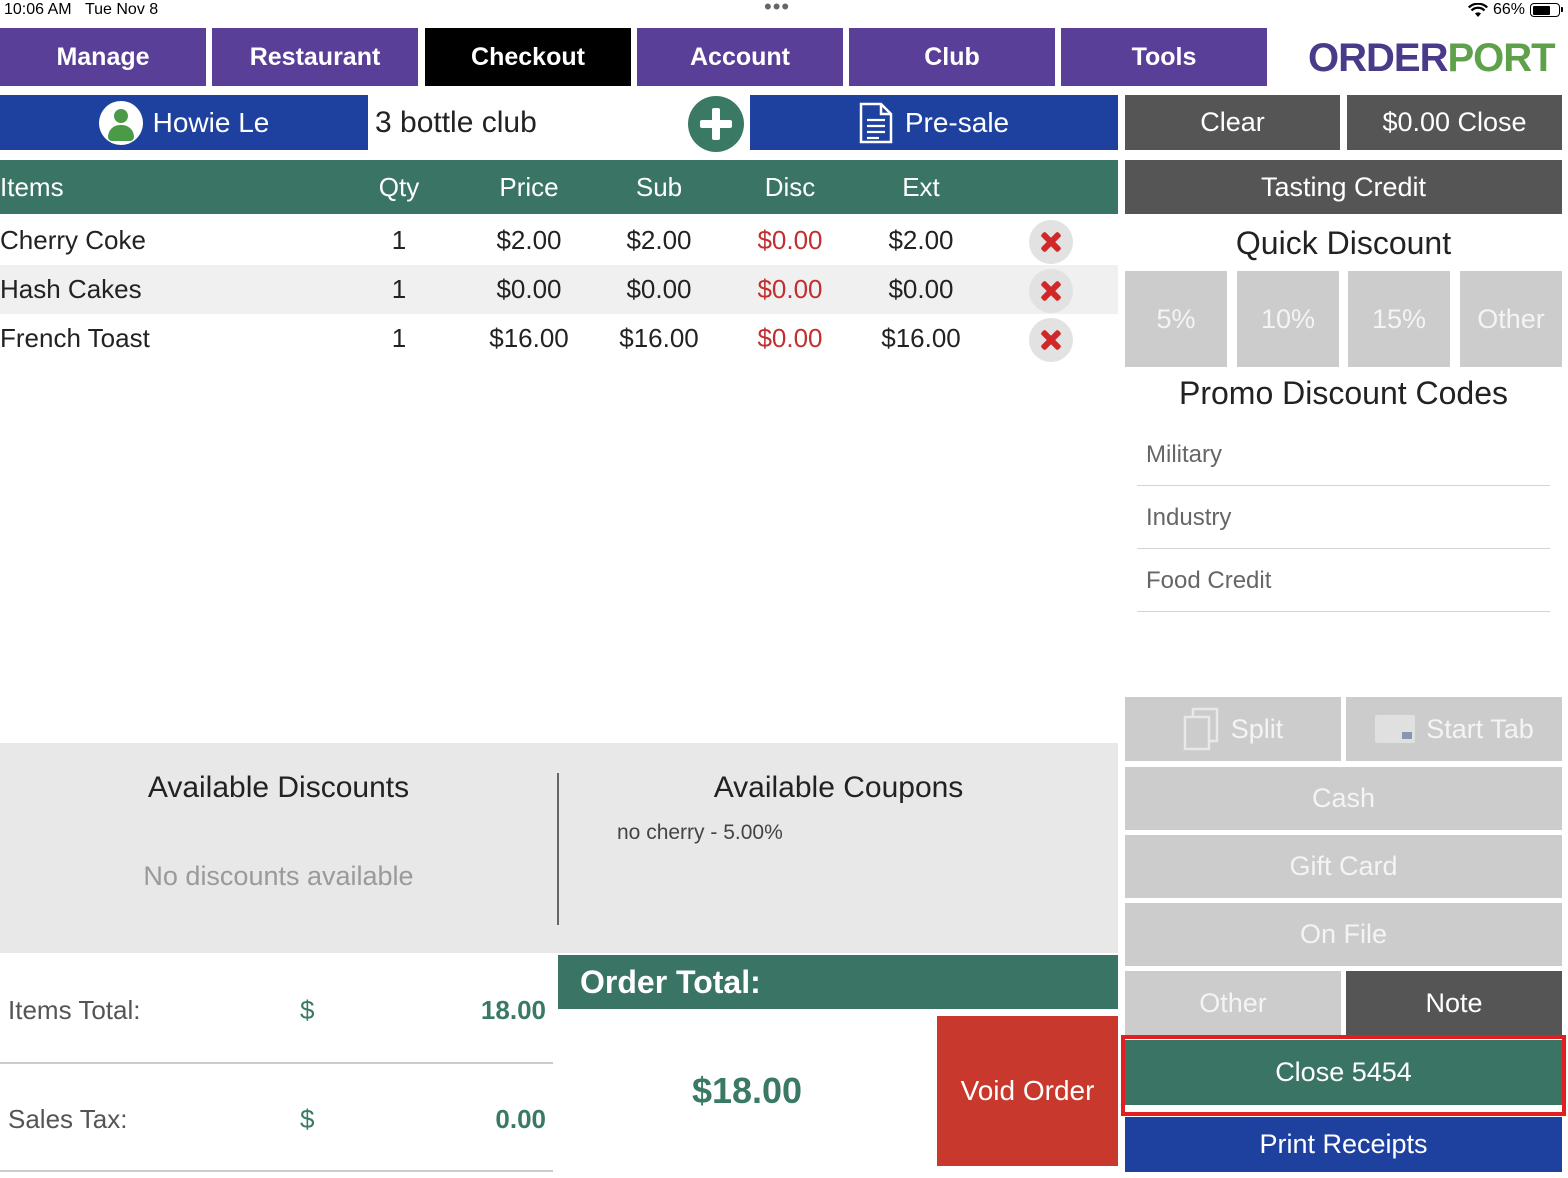 The height and width of the screenshot is (1178, 1568). What do you see at coordinates (520, 1119) in the screenshot?
I see `sales-tax-value: 0.00` at bounding box center [520, 1119].